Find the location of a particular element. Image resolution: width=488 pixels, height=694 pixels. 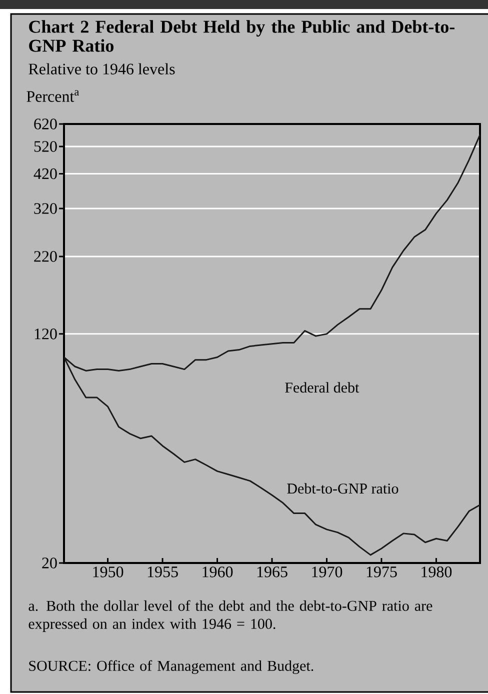

series-label: Debt-to-GNP ratio is located at coordinates (342, 488).